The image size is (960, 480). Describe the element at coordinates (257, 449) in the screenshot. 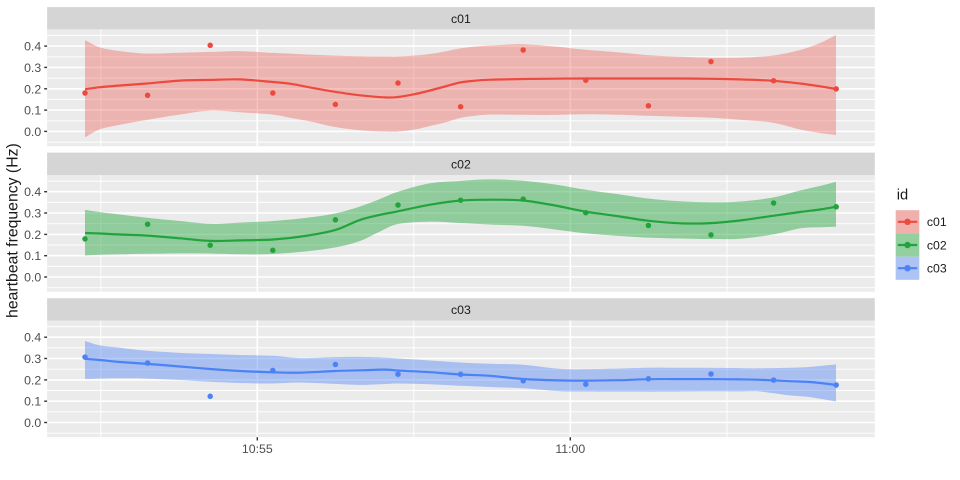

I see `svg-text: 10:55` at that location.